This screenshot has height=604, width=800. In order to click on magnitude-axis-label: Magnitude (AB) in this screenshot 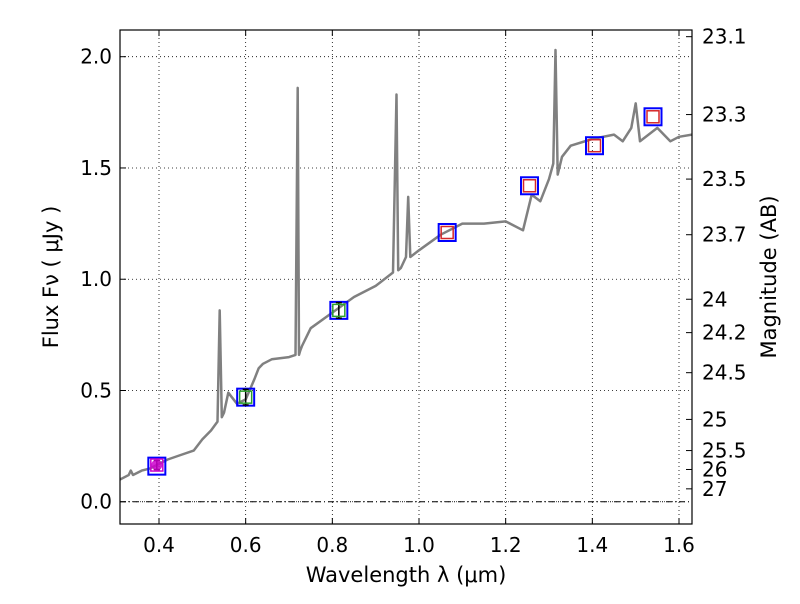, I will do `click(769, 276)`.